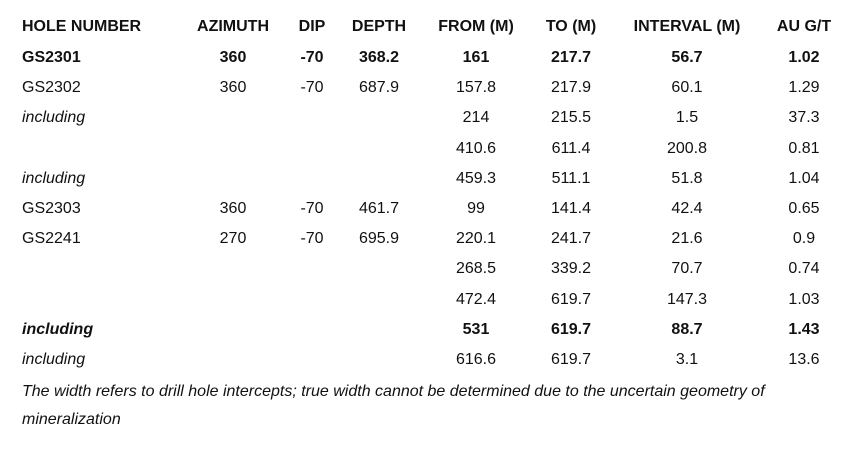  What do you see at coordinates (571, 148) in the screenshot?
I see `cell-value: 611.4` at bounding box center [571, 148].